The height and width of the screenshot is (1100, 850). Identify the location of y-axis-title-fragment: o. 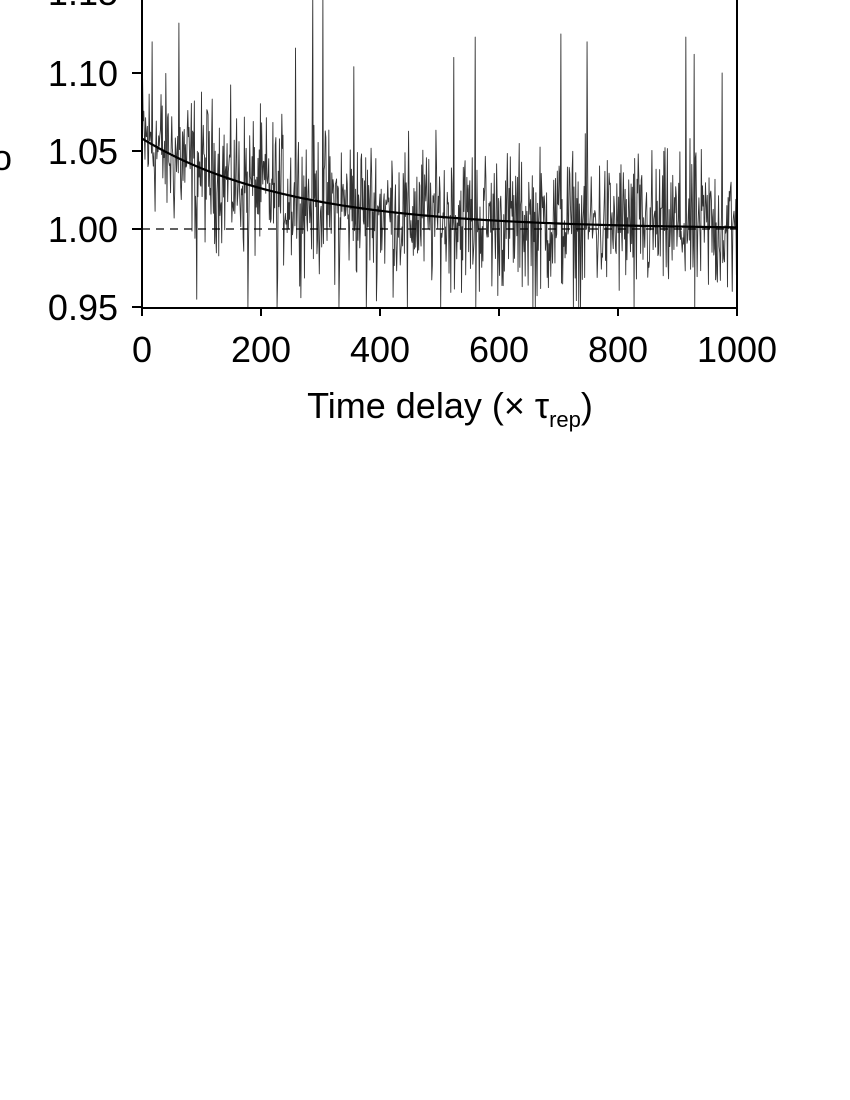
(6, 157).